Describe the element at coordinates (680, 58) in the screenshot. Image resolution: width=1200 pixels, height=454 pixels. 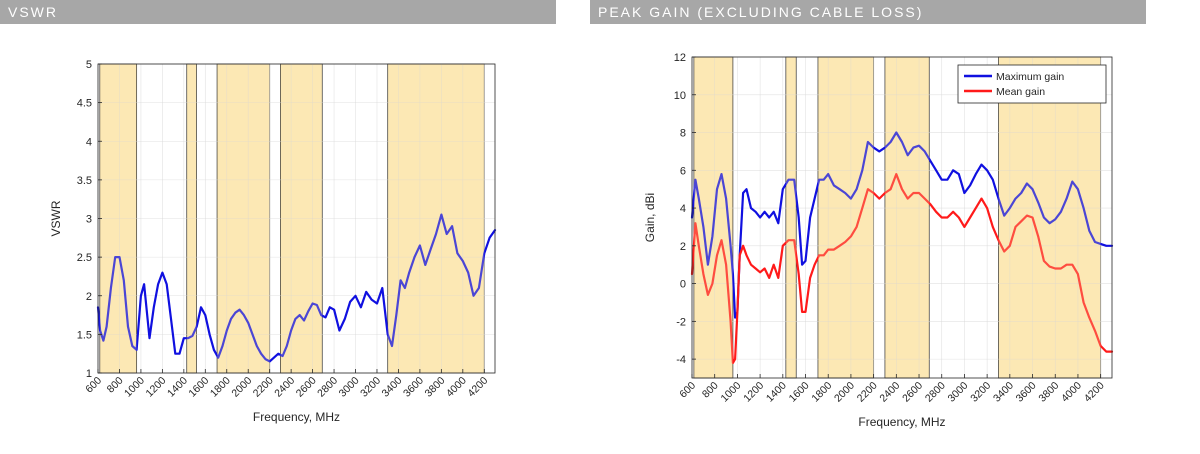
I see `chart1-ytick-label-8: 12` at that location.